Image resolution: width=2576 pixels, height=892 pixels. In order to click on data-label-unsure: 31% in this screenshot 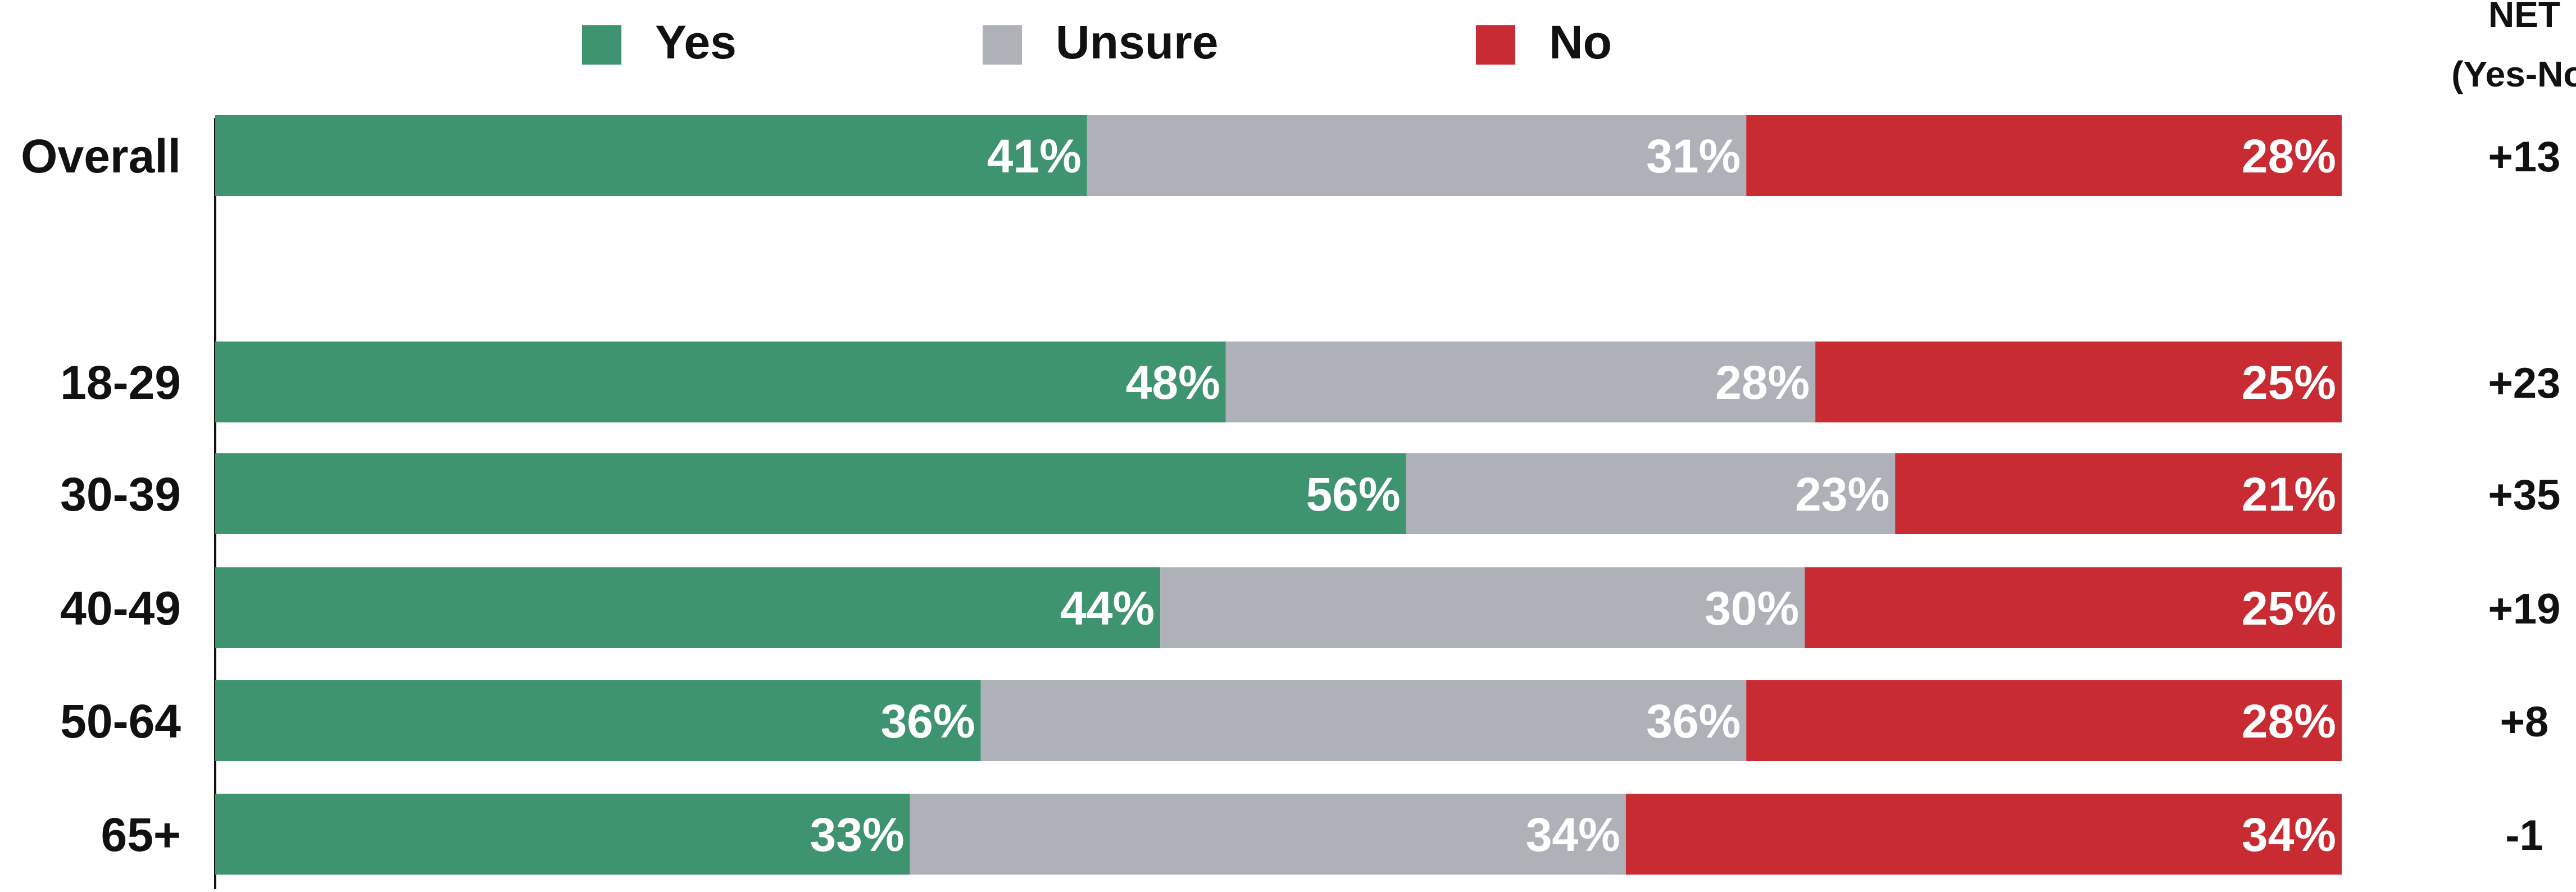, I will do `click(1693, 156)`.